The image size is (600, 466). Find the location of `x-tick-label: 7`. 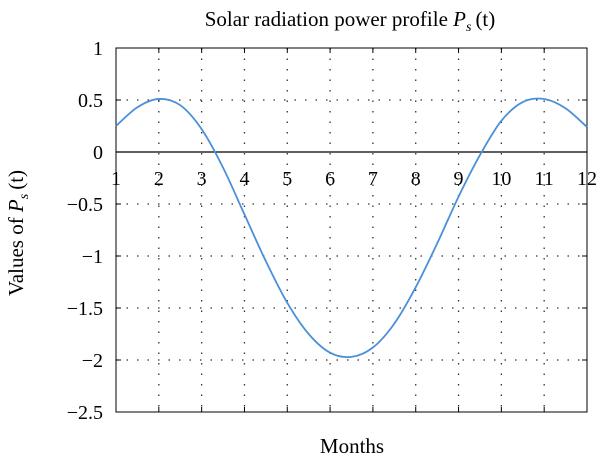

x-tick-label: 7 is located at coordinates (373, 179).